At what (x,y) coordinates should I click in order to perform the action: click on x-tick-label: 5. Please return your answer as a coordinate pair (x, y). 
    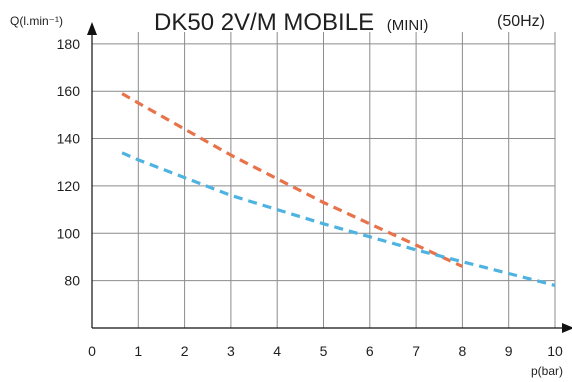
    Looking at the image, I should click on (324, 351).